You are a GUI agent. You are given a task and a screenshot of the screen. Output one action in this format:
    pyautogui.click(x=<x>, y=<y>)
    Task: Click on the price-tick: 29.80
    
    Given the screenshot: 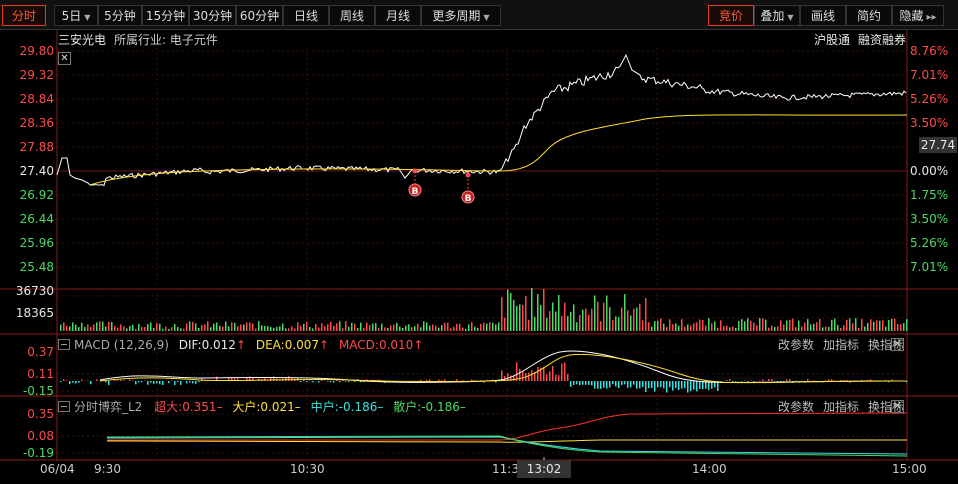 What is the action you would take?
    pyautogui.click(x=36, y=51)
    